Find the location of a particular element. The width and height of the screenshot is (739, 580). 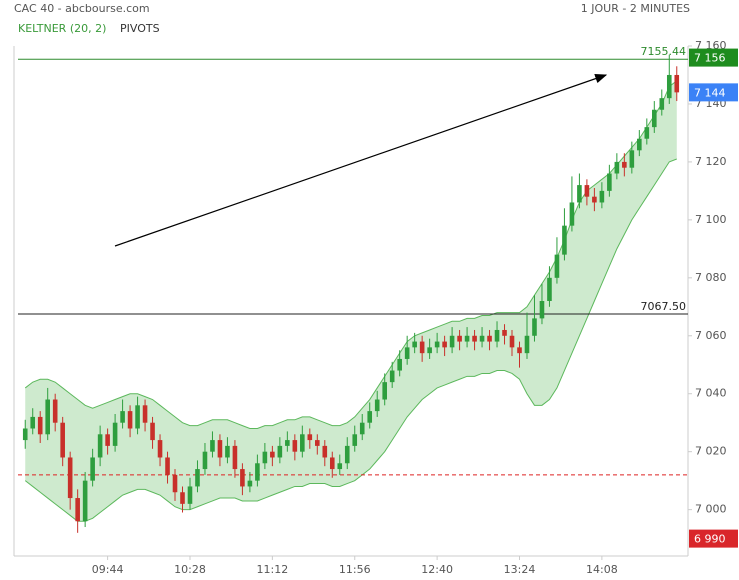

x-tick-label: 12:40 is located at coordinates (437, 569).